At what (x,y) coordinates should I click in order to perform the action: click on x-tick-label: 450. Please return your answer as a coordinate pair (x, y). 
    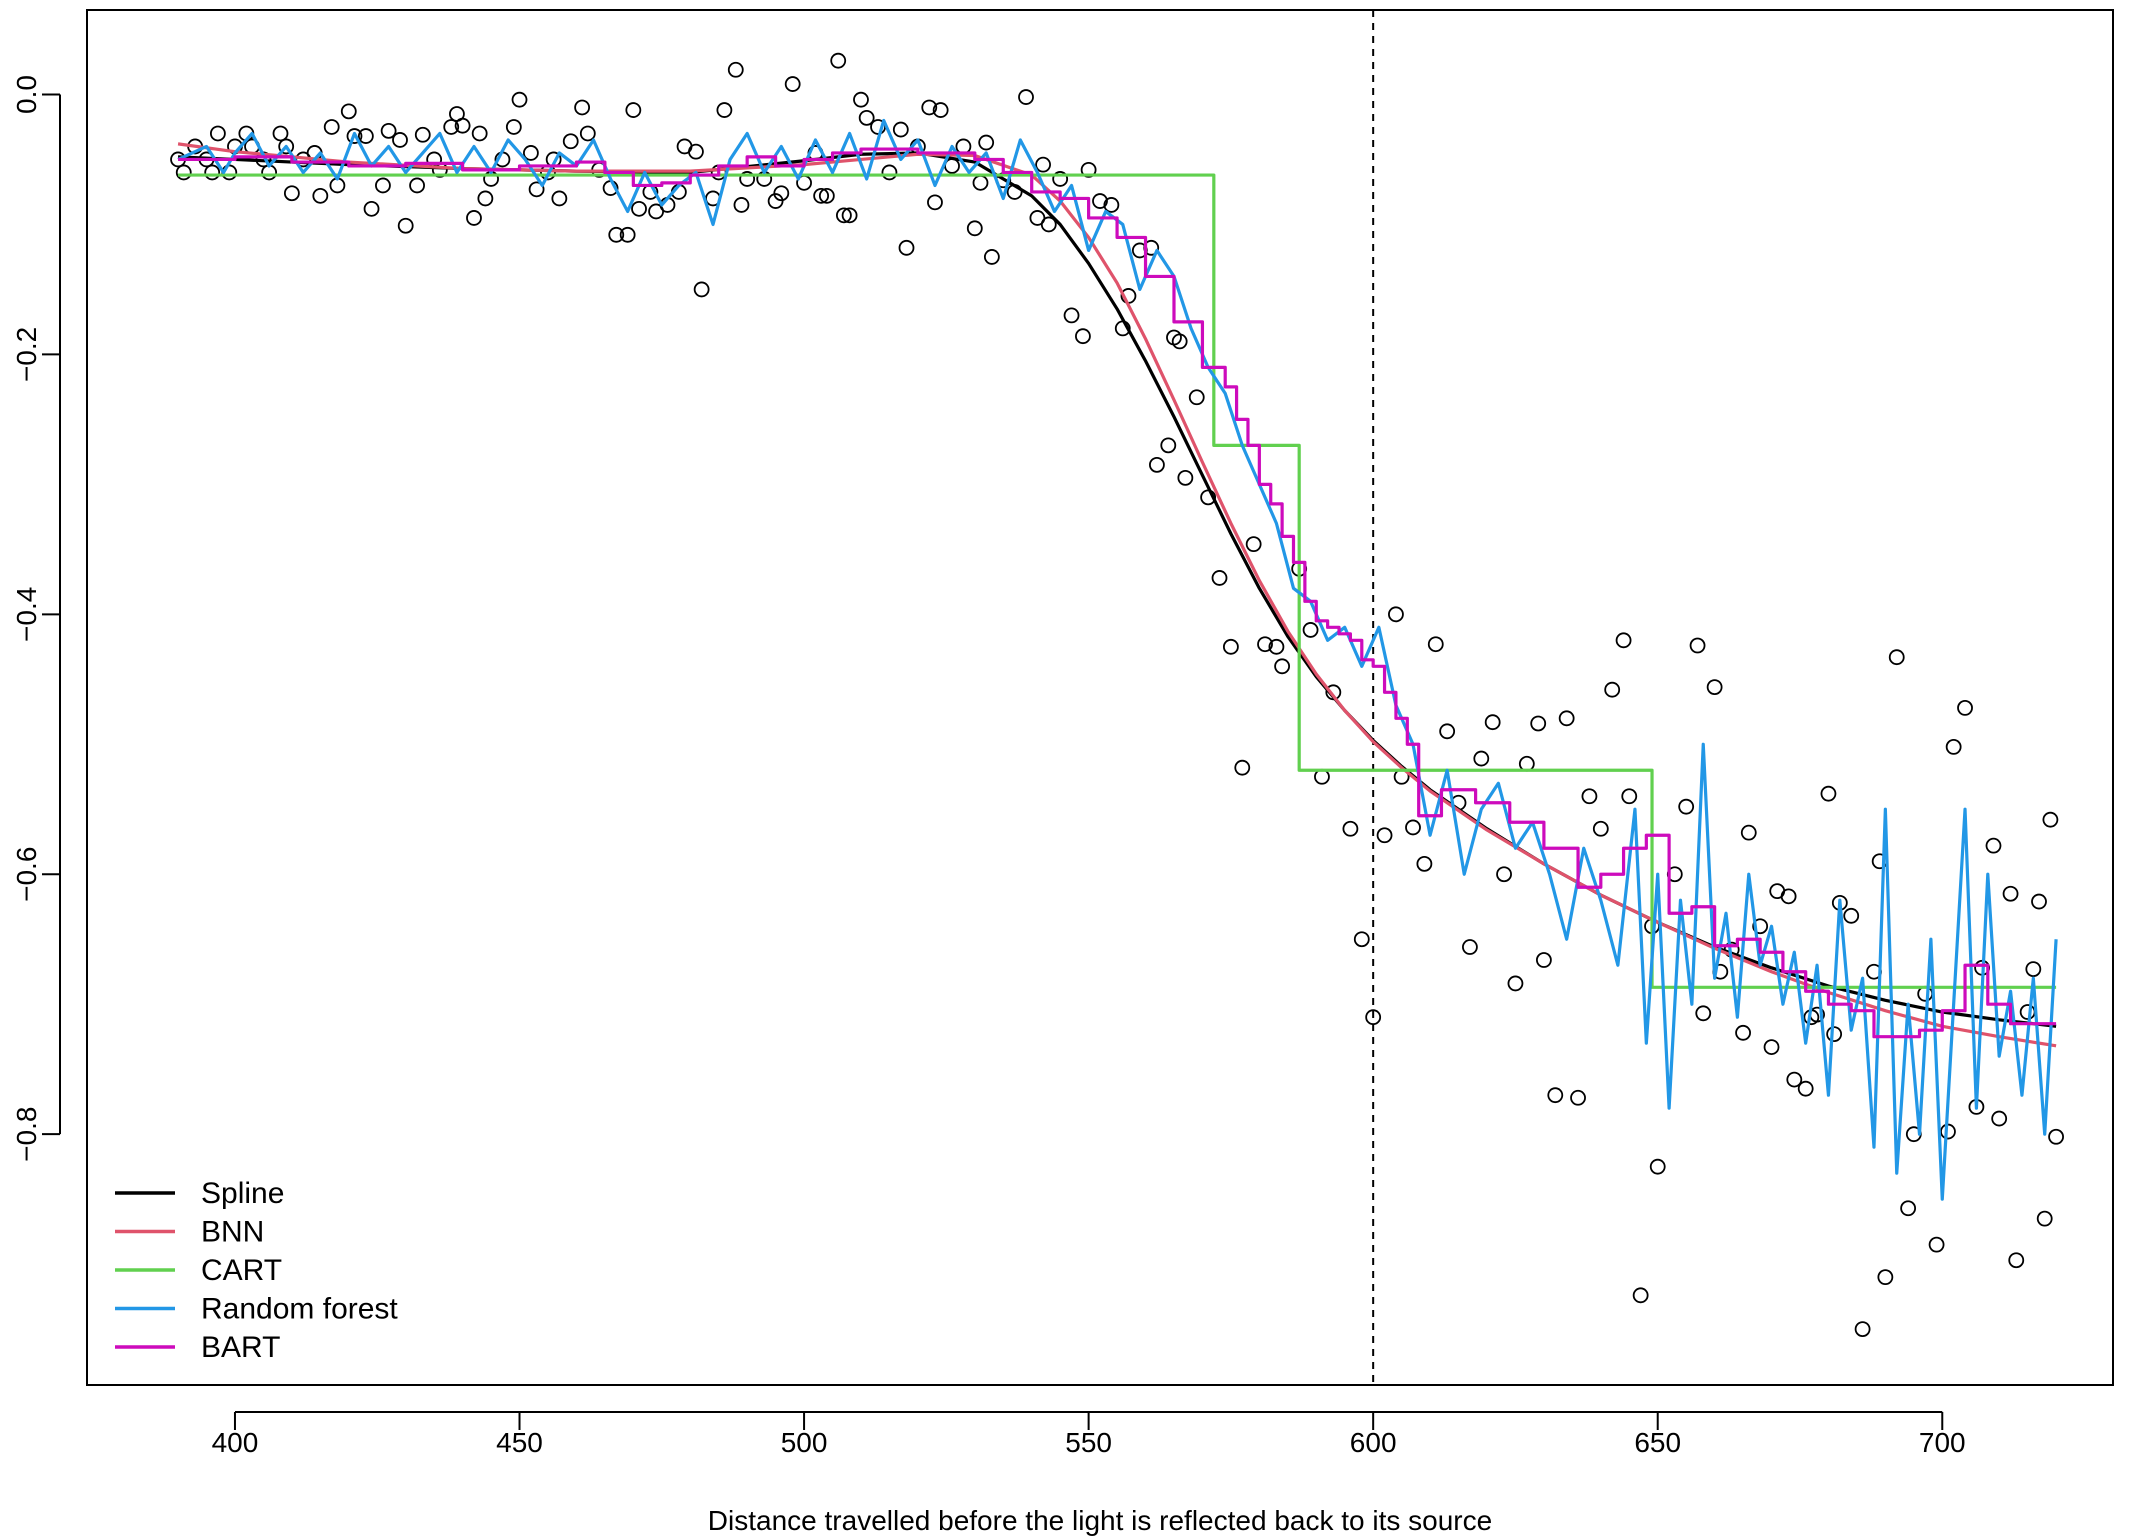
    Looking at the image, I should click on (519, 1442).